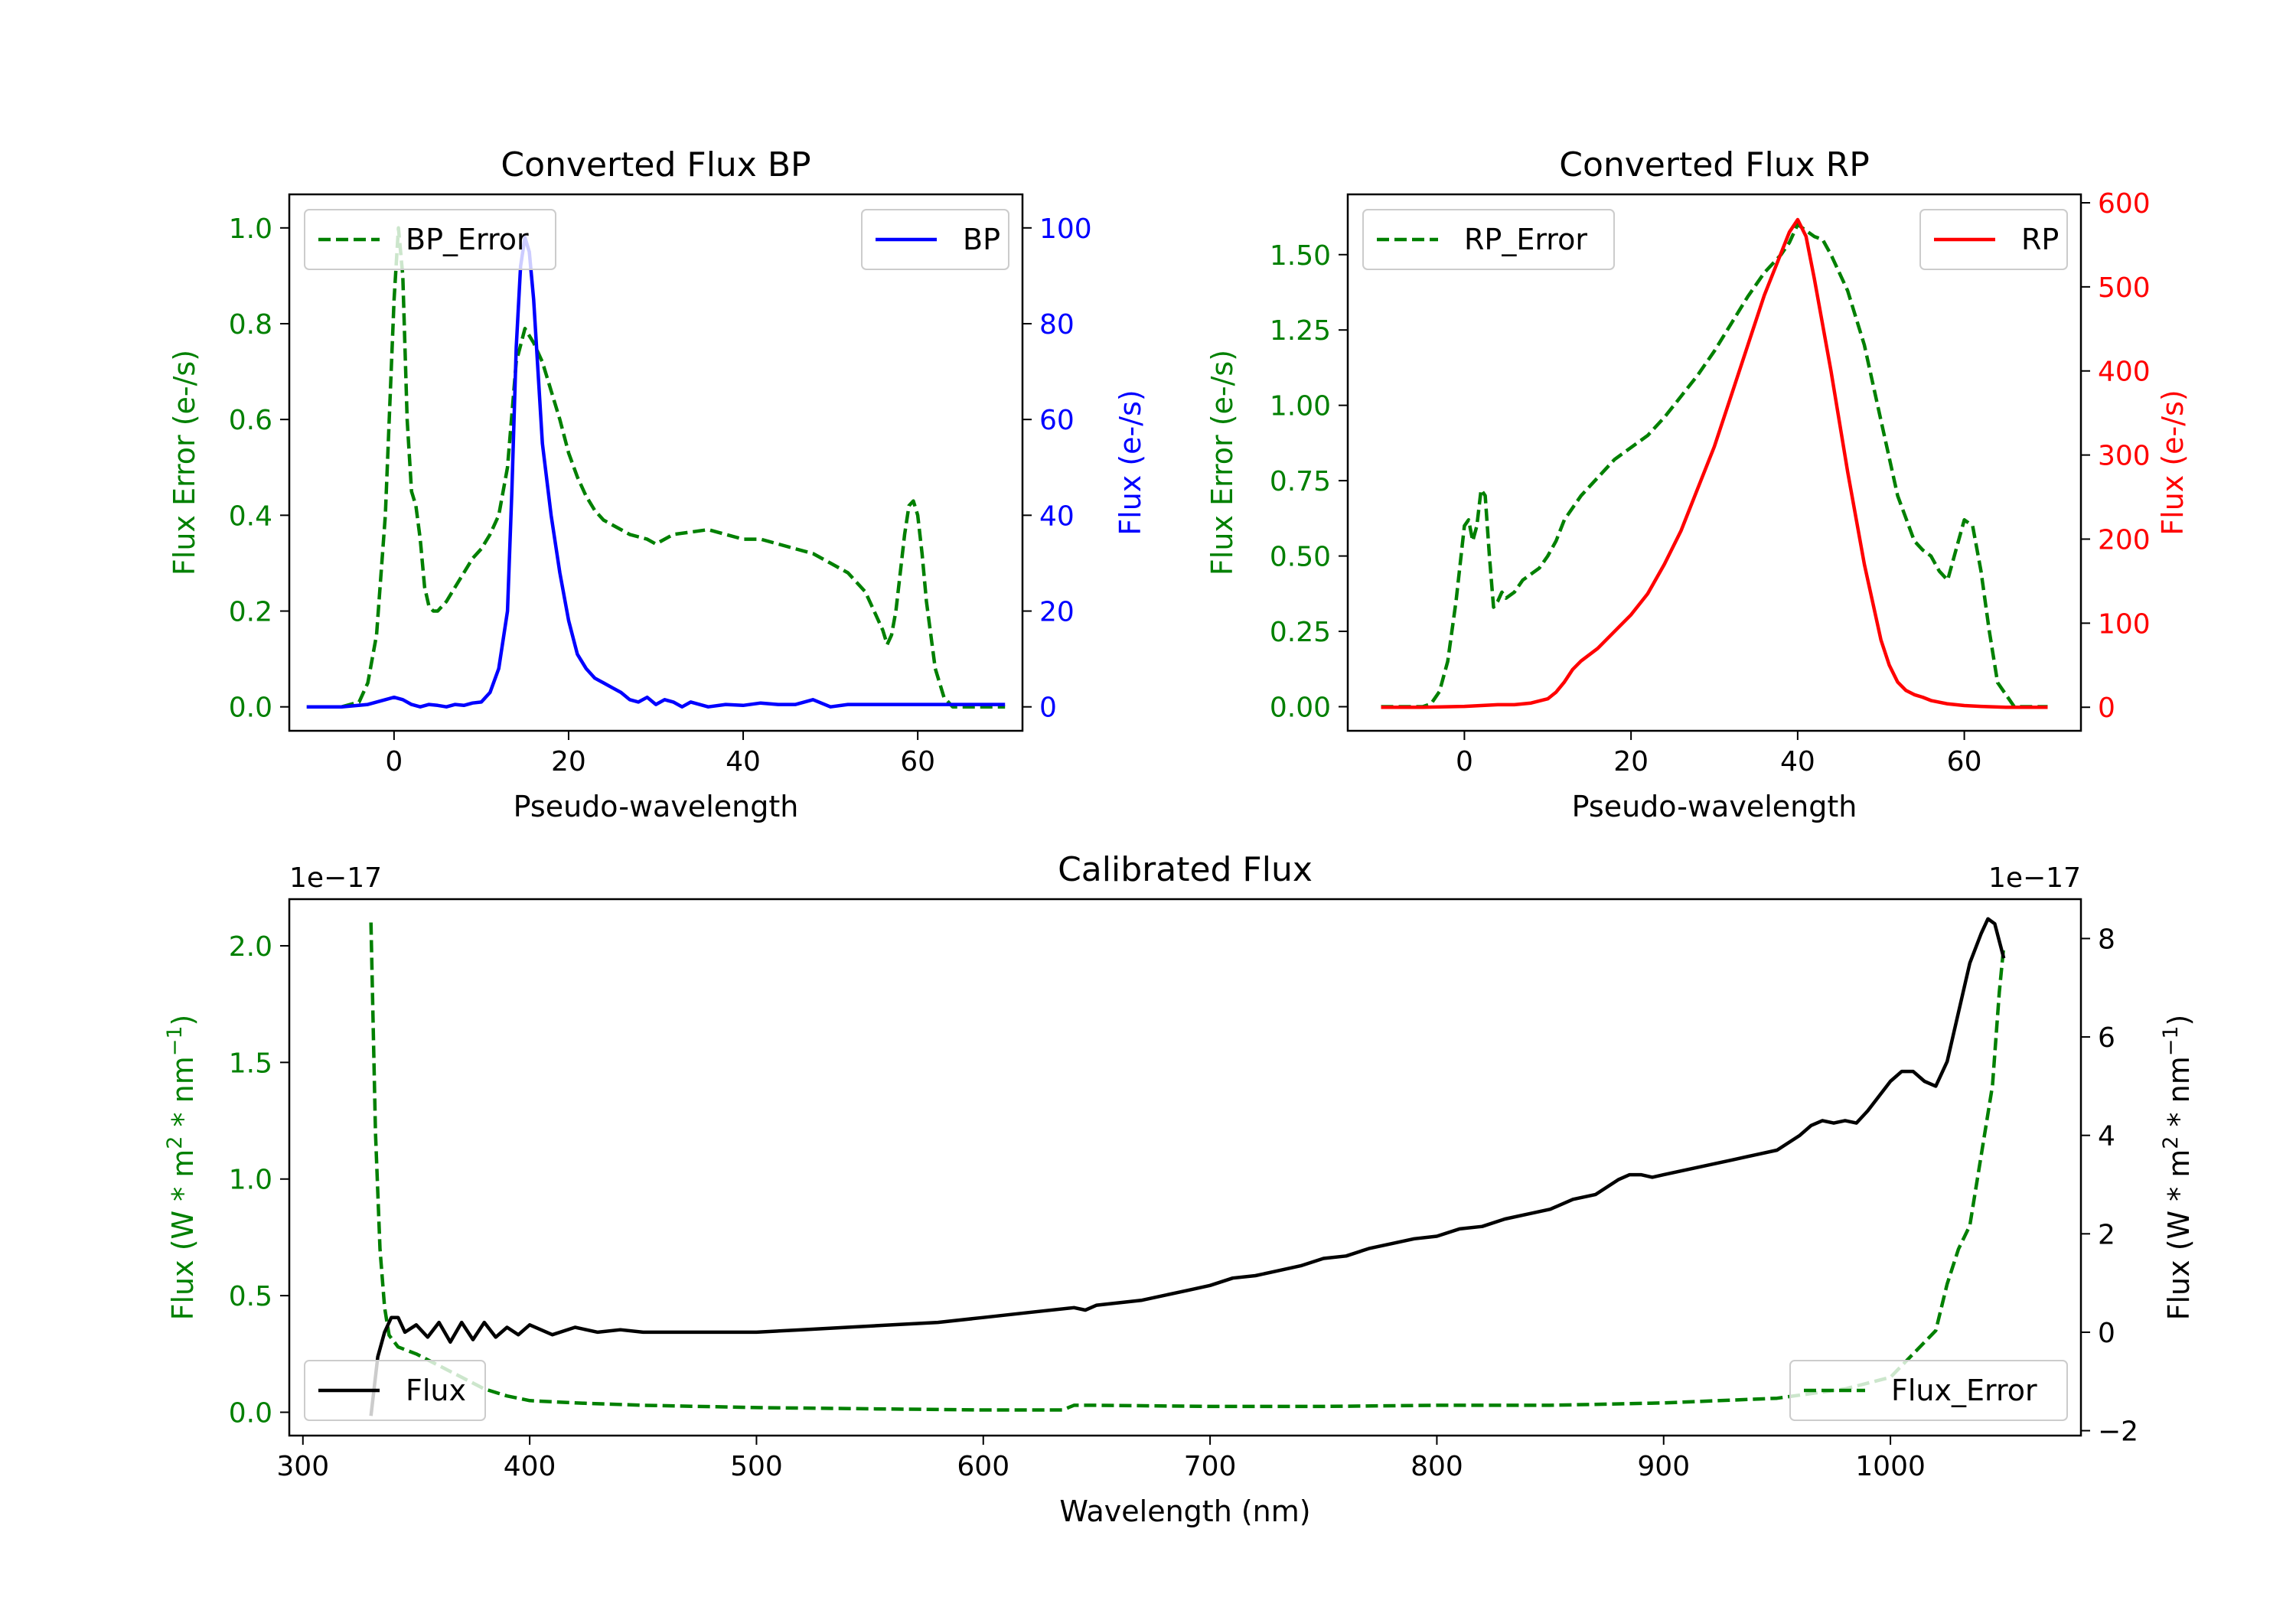 This screenshot has height=1607, width=2296. Describe the element at coordinates (2106, 1136) in the screenshot. I see `y-right-tick-label: 4` at that location.